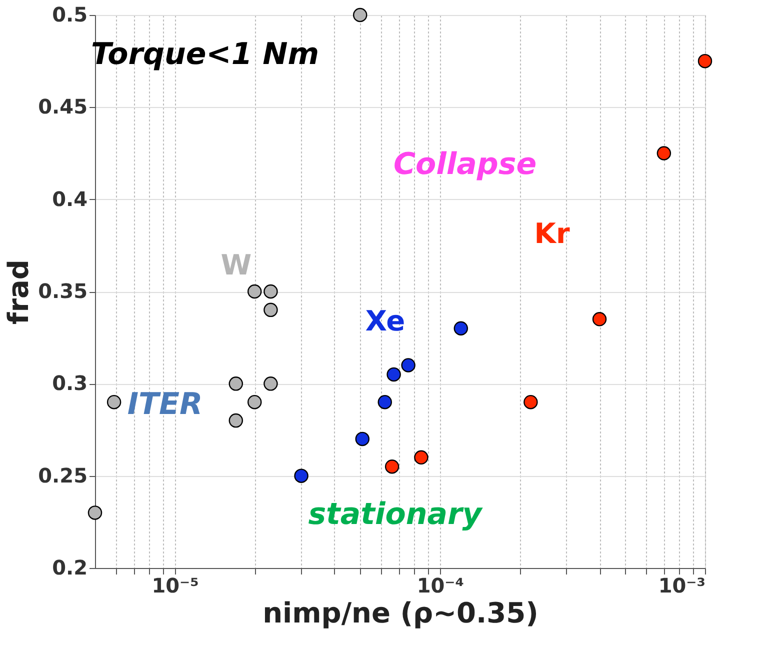  I want to click on y-tick-label: 0.2, so click(70, 568).